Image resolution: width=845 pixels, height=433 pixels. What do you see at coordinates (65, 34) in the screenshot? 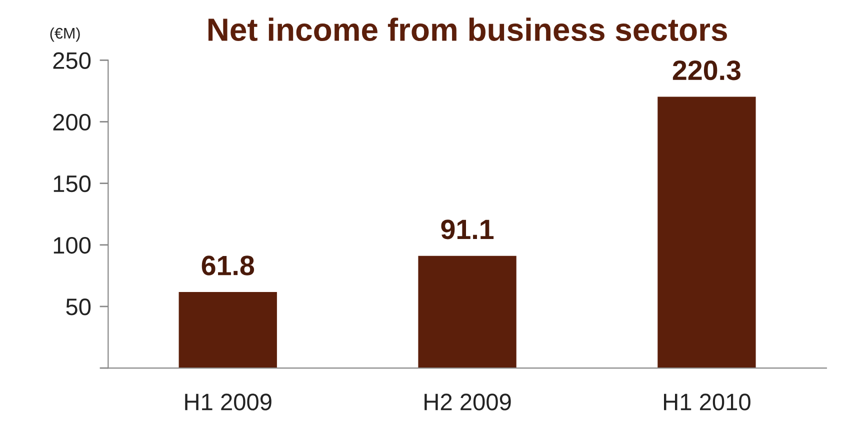
I see `y-axis-title: (€M)` at bounding box center [65, 34].